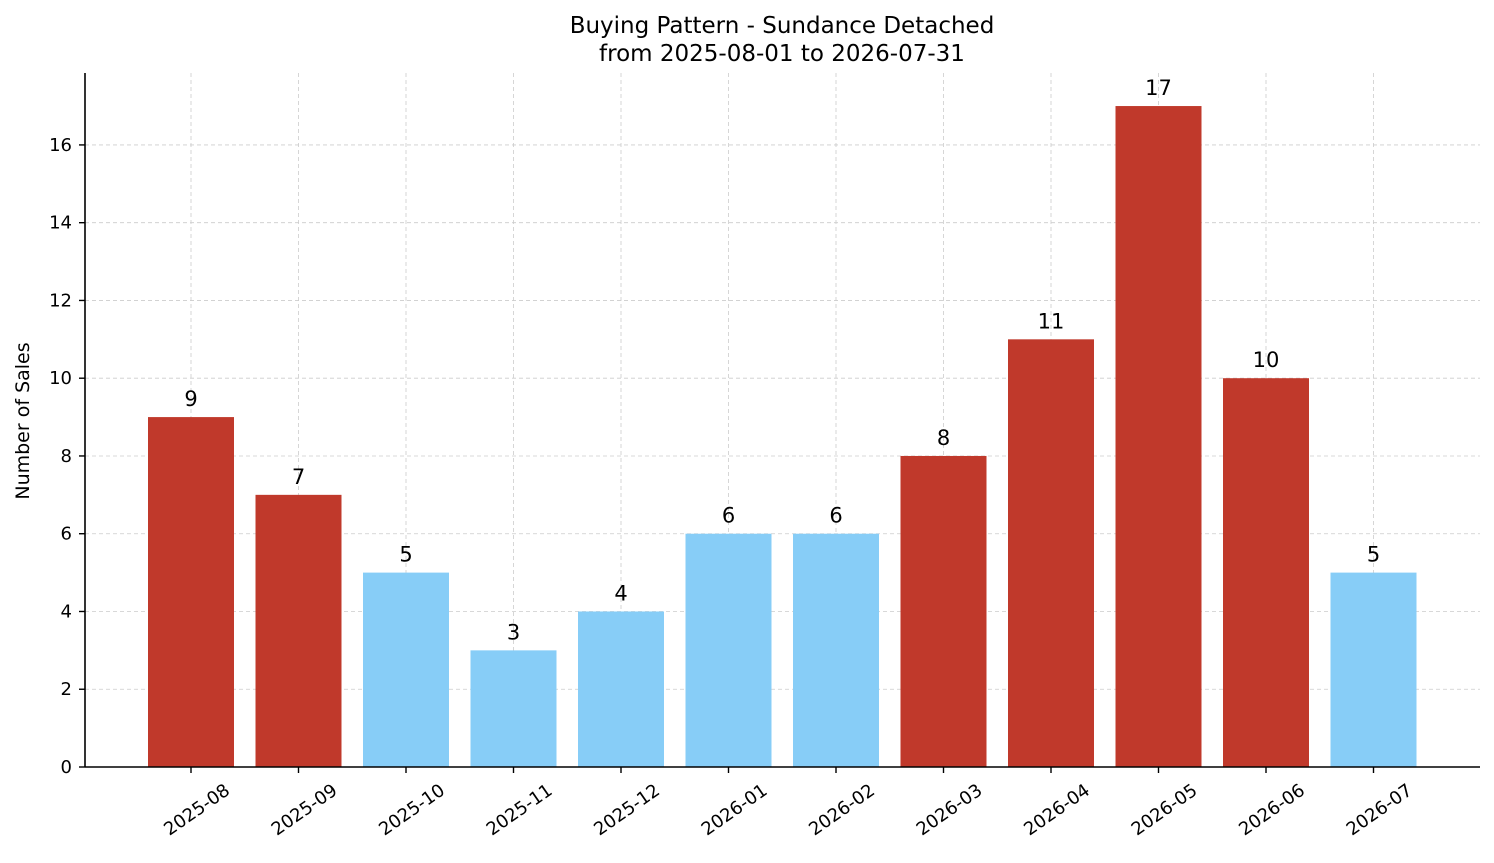  What do you see at coordinates (23, 420) in the screenshot?
I see `y-axis-title: Number of Sales` at bounding box center [23, 420].